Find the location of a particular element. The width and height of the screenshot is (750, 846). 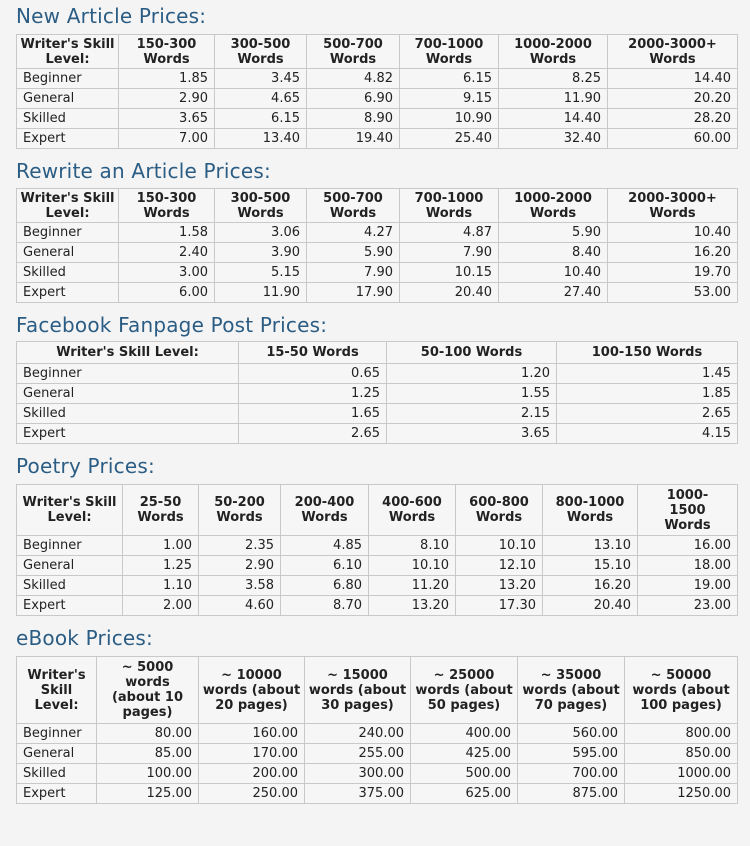

price-cell: 255.00 is located at coordinates (357, 753).